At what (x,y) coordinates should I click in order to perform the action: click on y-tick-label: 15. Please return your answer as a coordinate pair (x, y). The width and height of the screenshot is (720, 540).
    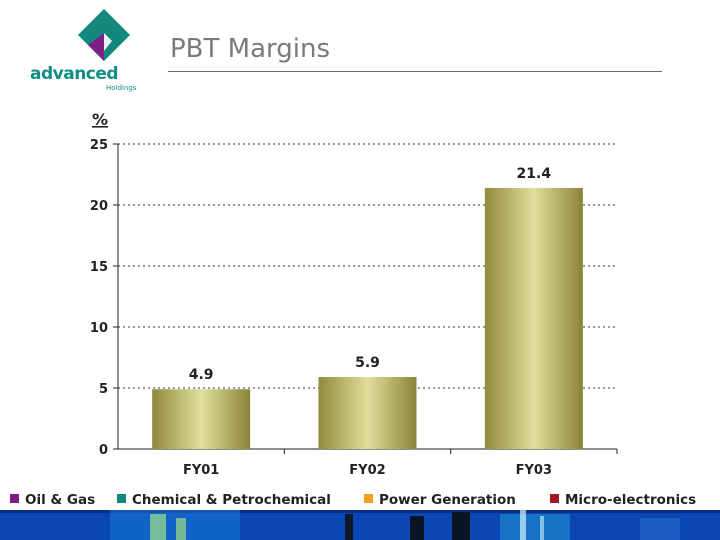
    Looking at the image, I should click on (99, 267).